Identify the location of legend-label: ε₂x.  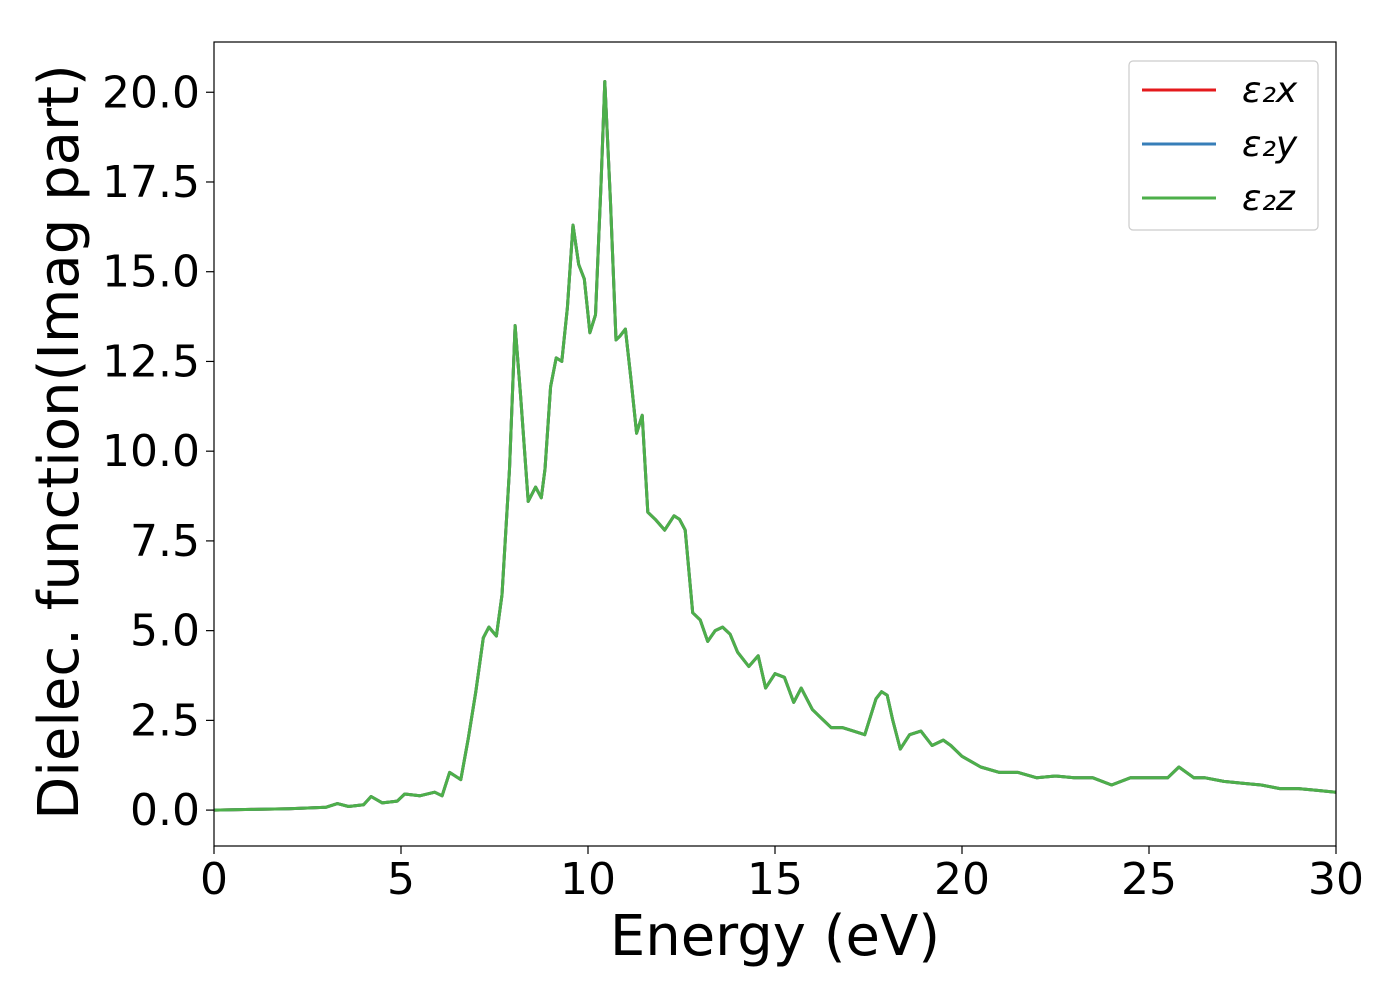
(1270, 90).